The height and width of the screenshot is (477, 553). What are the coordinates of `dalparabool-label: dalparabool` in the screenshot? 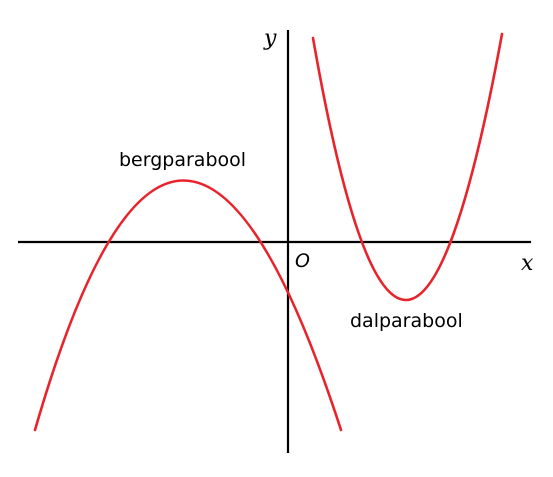 It's located at (406, 321).